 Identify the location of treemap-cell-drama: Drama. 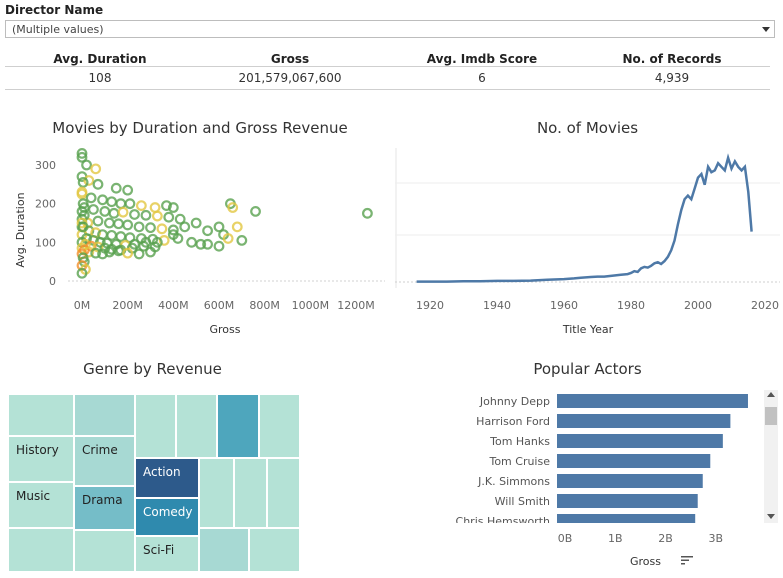
(104, 508).